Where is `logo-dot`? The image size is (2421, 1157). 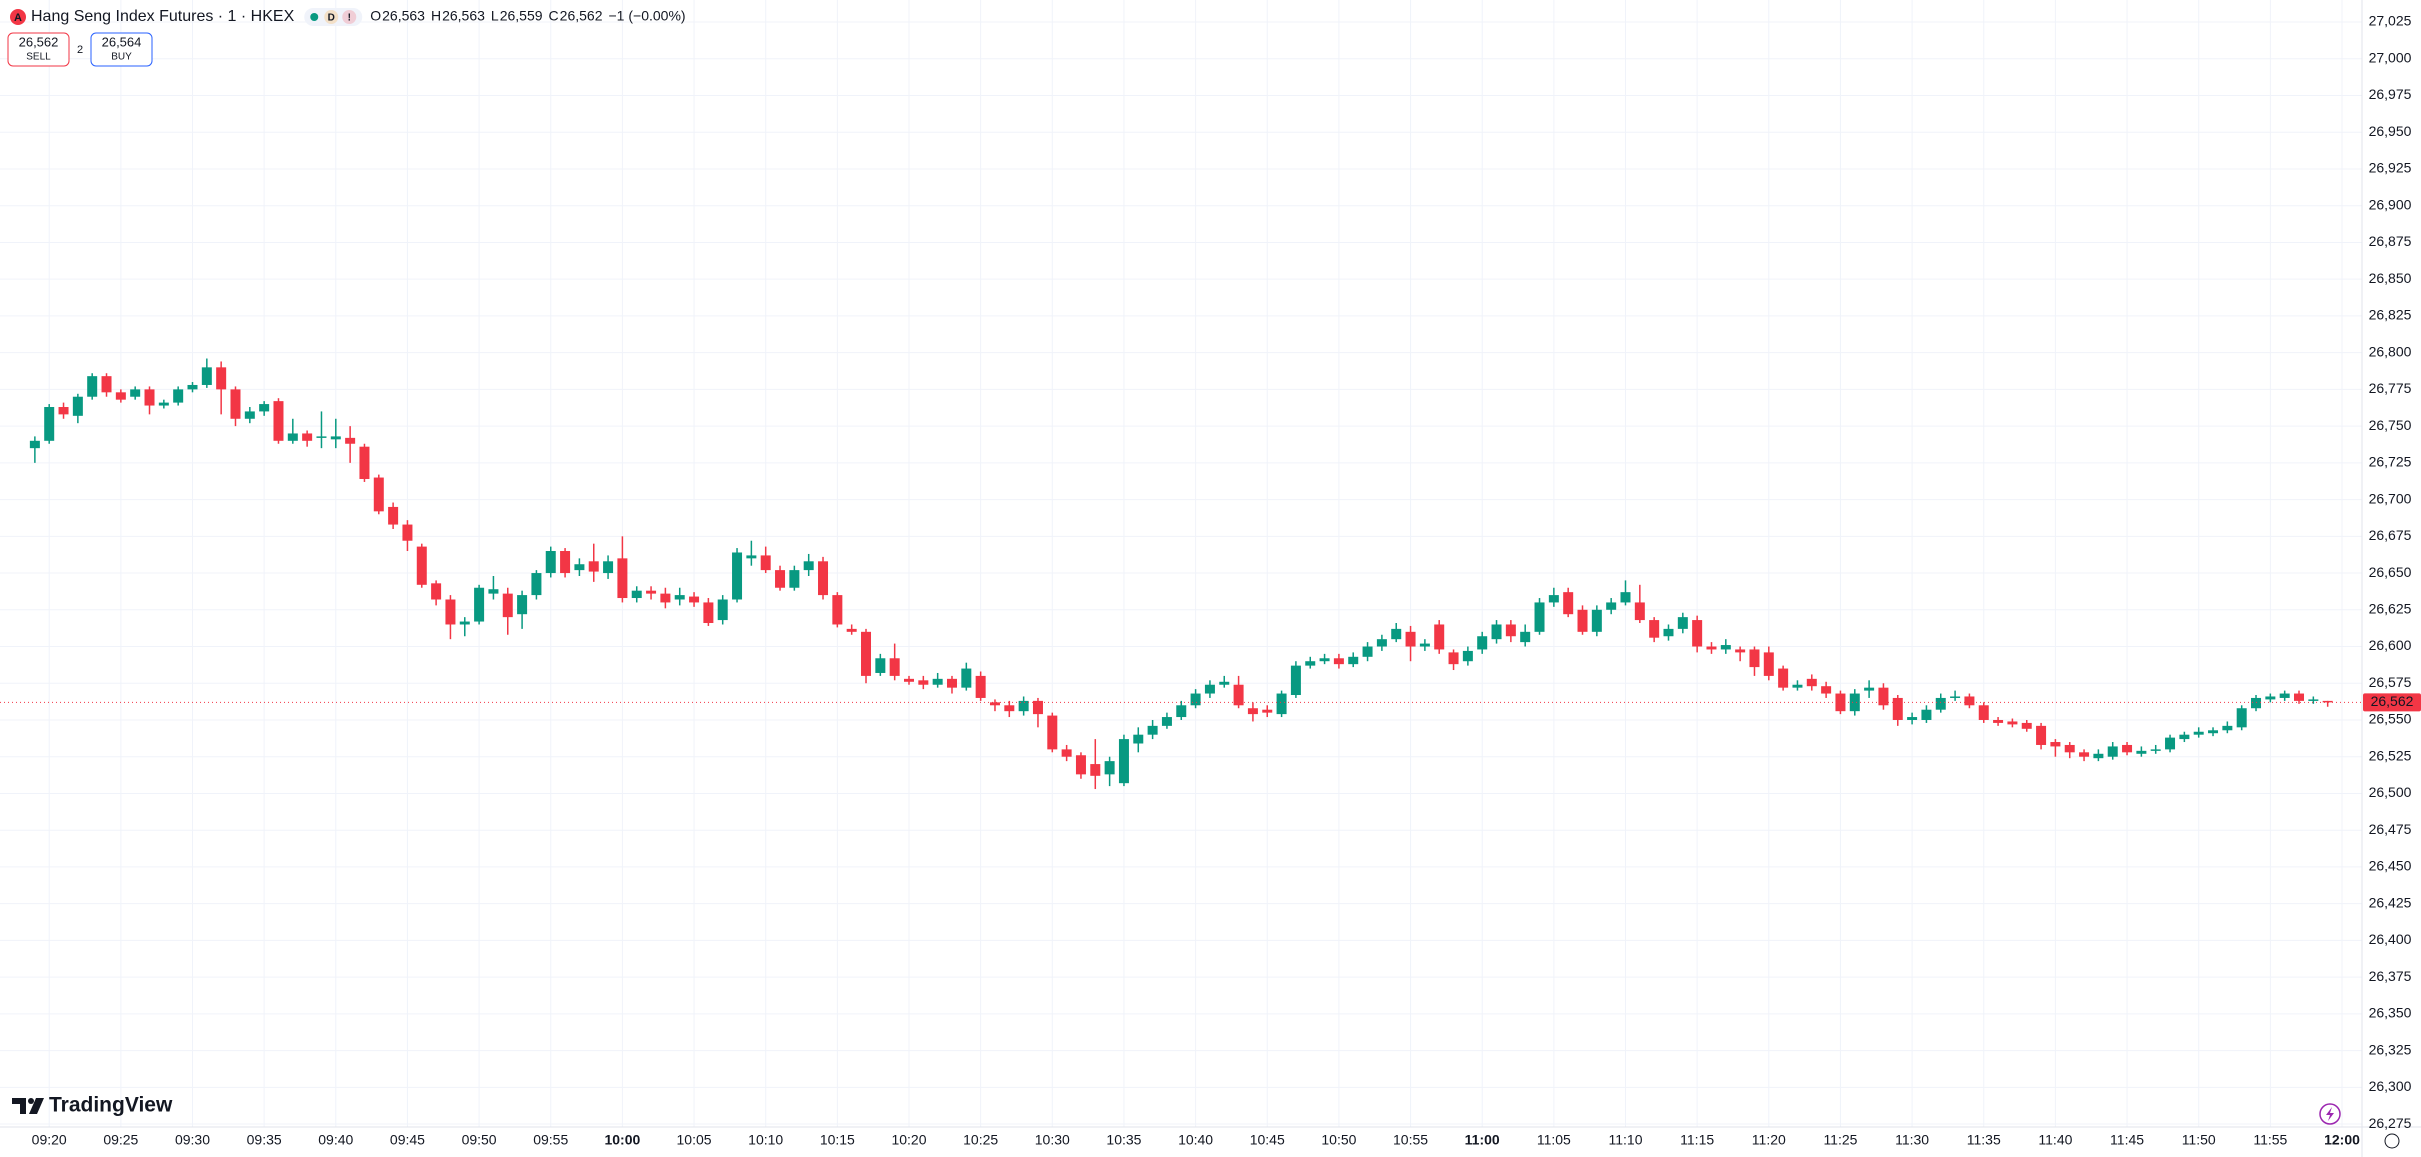
logo-dot is located at coordinates (31, 1101).